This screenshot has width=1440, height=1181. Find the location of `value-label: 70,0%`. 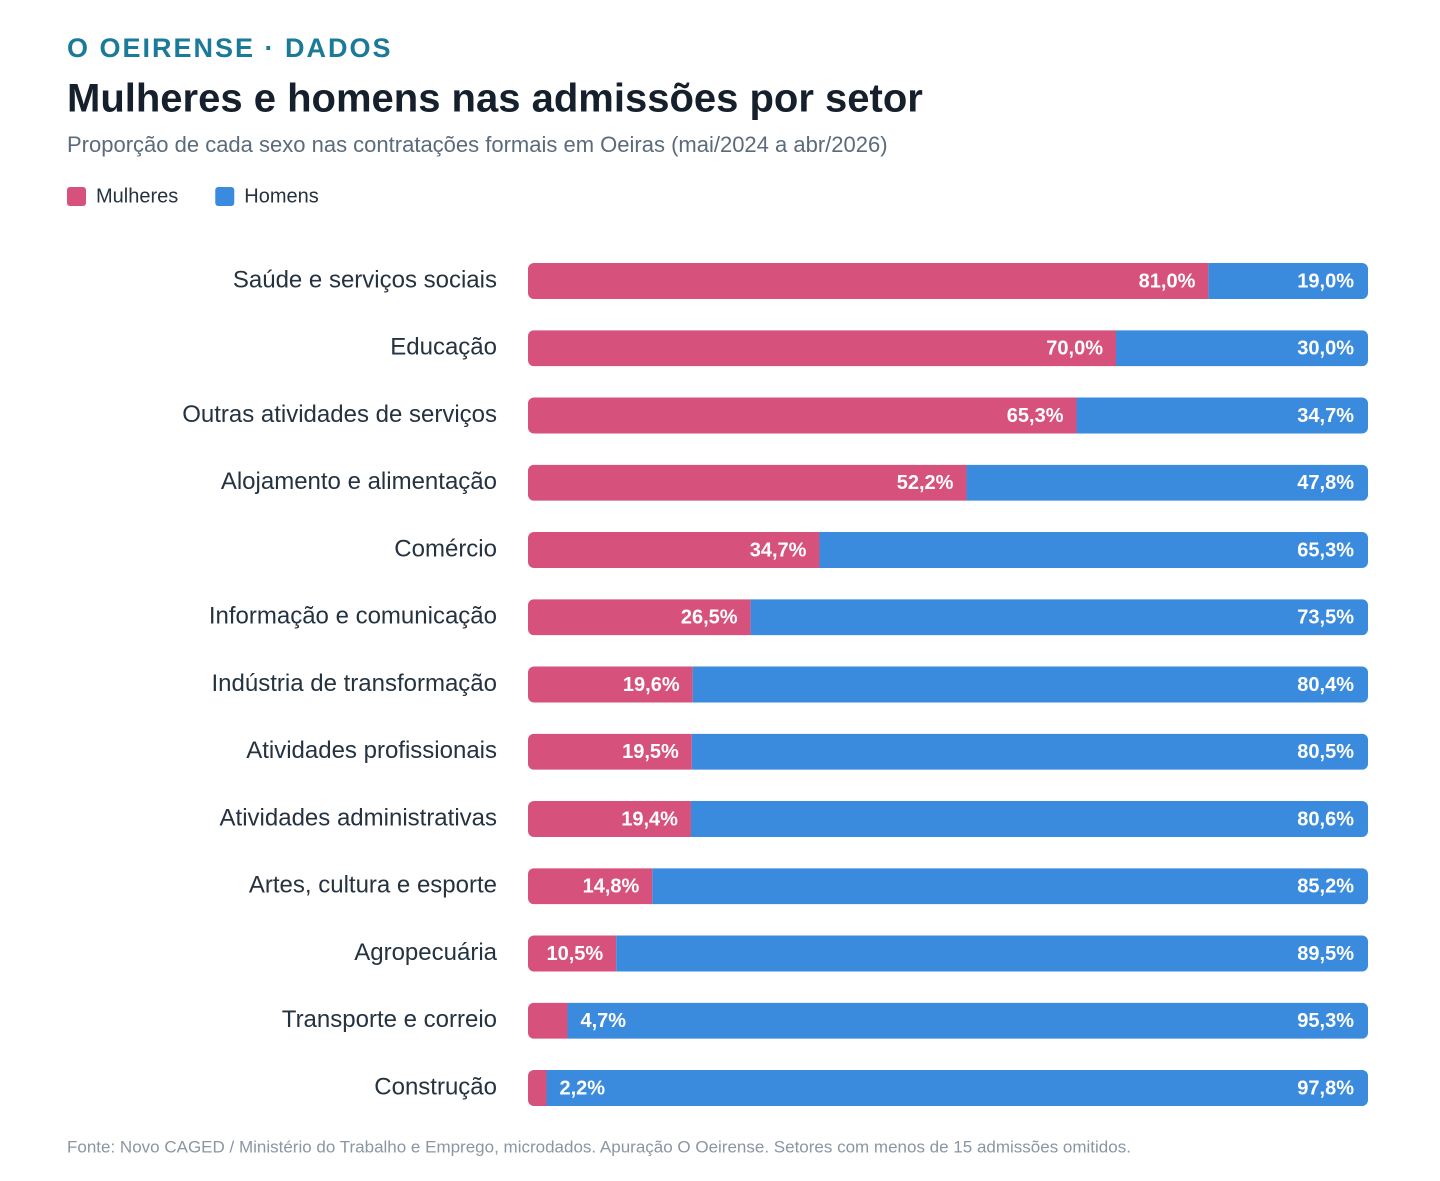

value-label: 70,0% is located at coordinates (1074, 349).